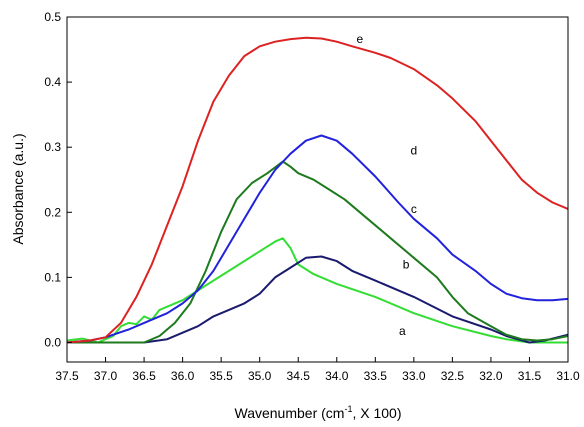  What do you see at coordinates (52, 17) in the screenshot?
I see `y-tick-label: 0.5` at bounding box center [52, 17].